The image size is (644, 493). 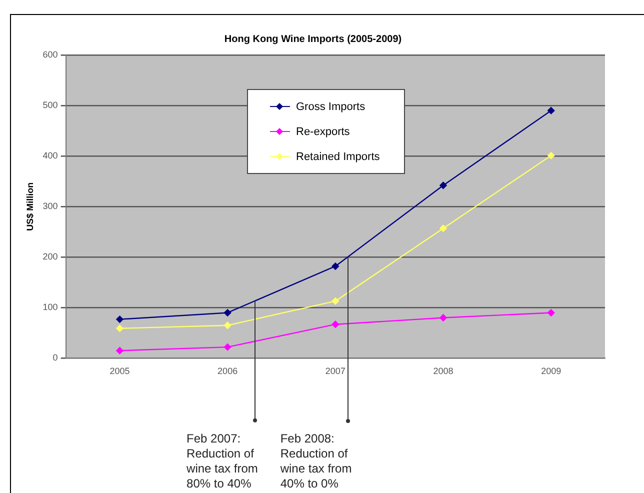 I want to click on y-tick-label: 100, so click(x=50, y=307).